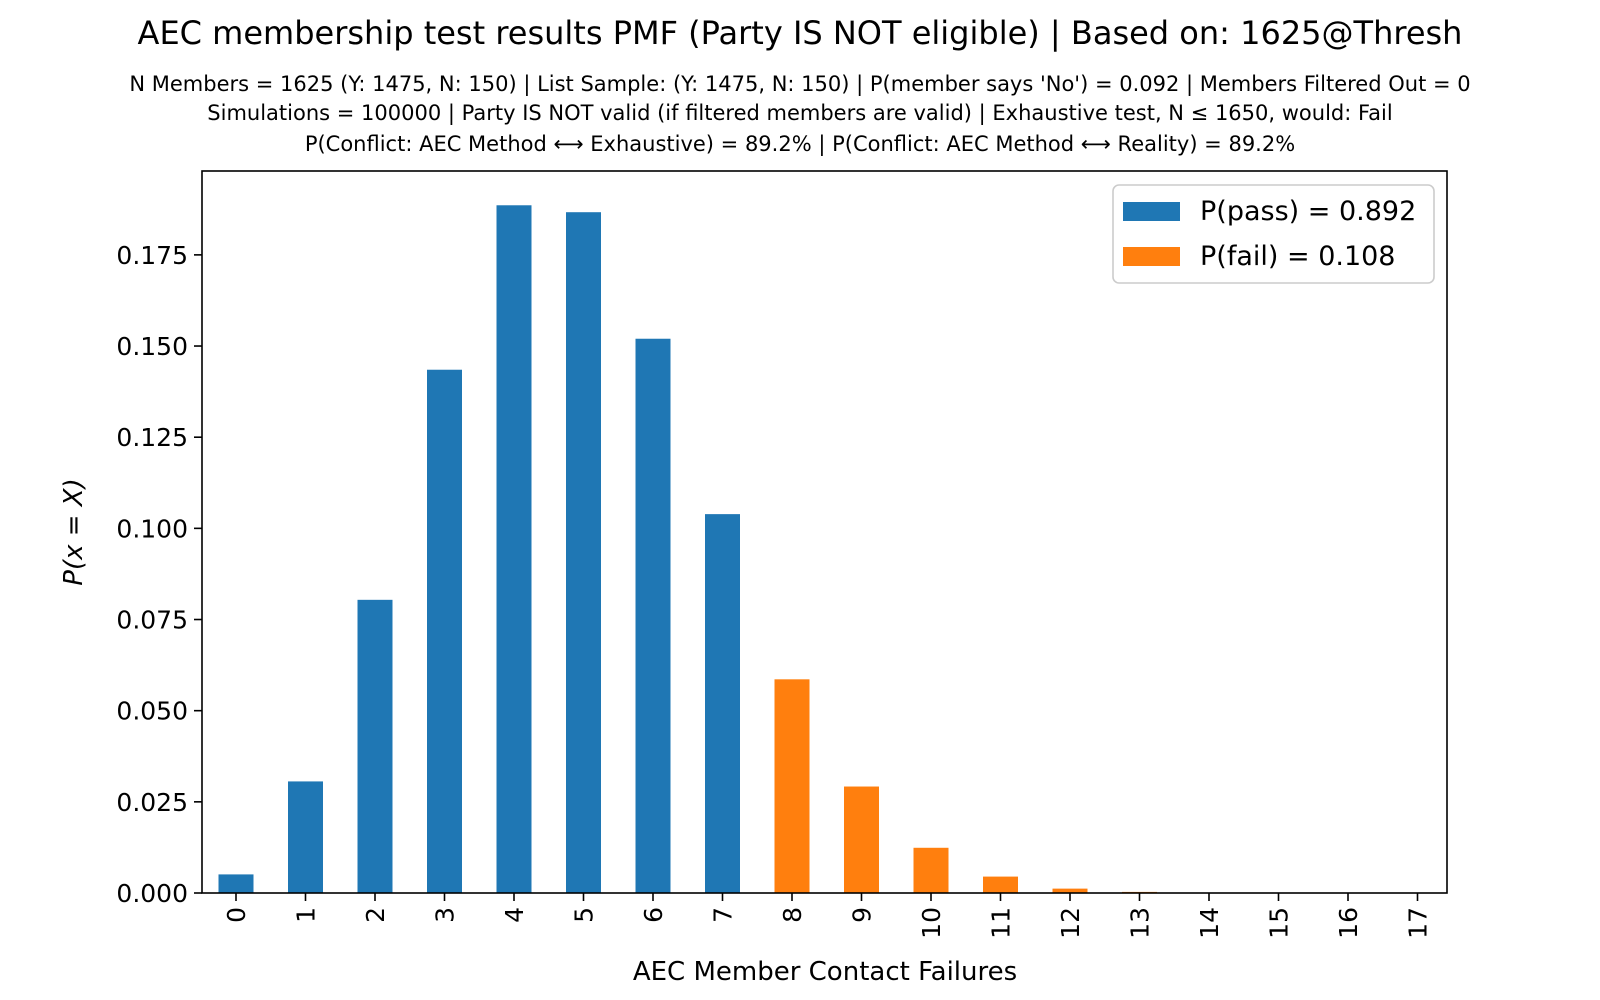  I want to click on x-tick-label: 8, so click(792, 915).